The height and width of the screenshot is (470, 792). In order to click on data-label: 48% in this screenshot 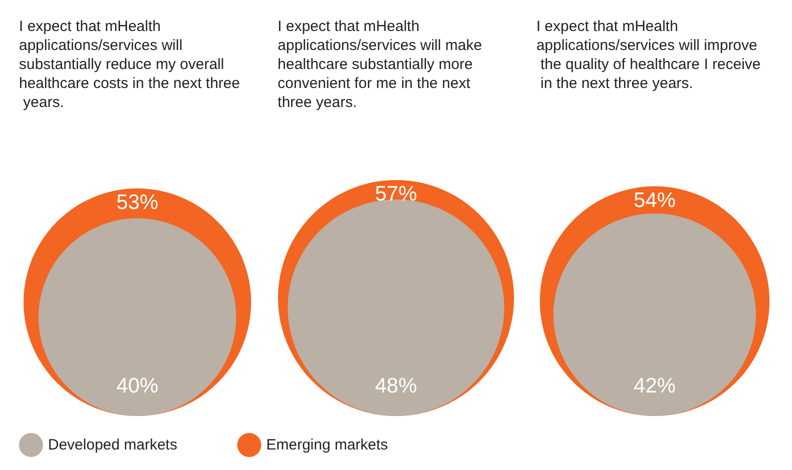, I will do `click(396, 386)`.